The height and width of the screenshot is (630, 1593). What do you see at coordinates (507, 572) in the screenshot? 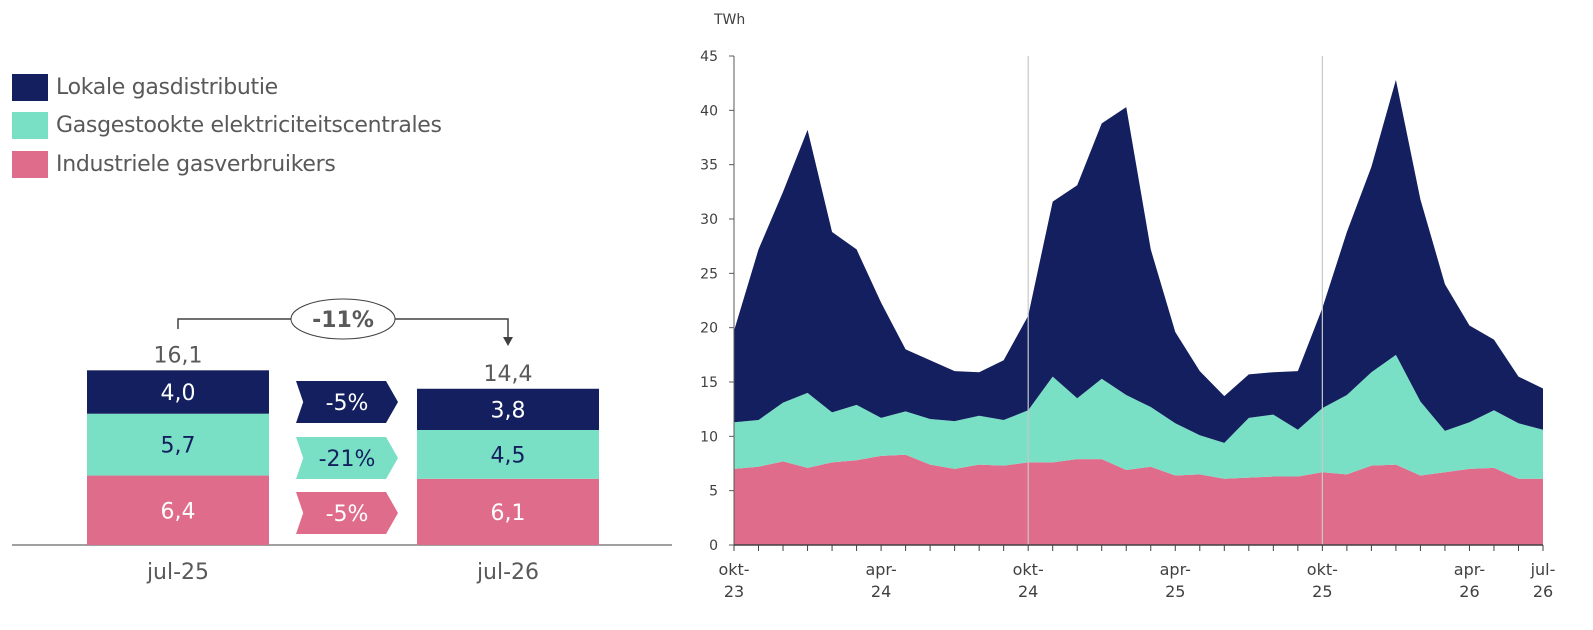
I see `category-label: jul-26` at bounding box center [507, 572].